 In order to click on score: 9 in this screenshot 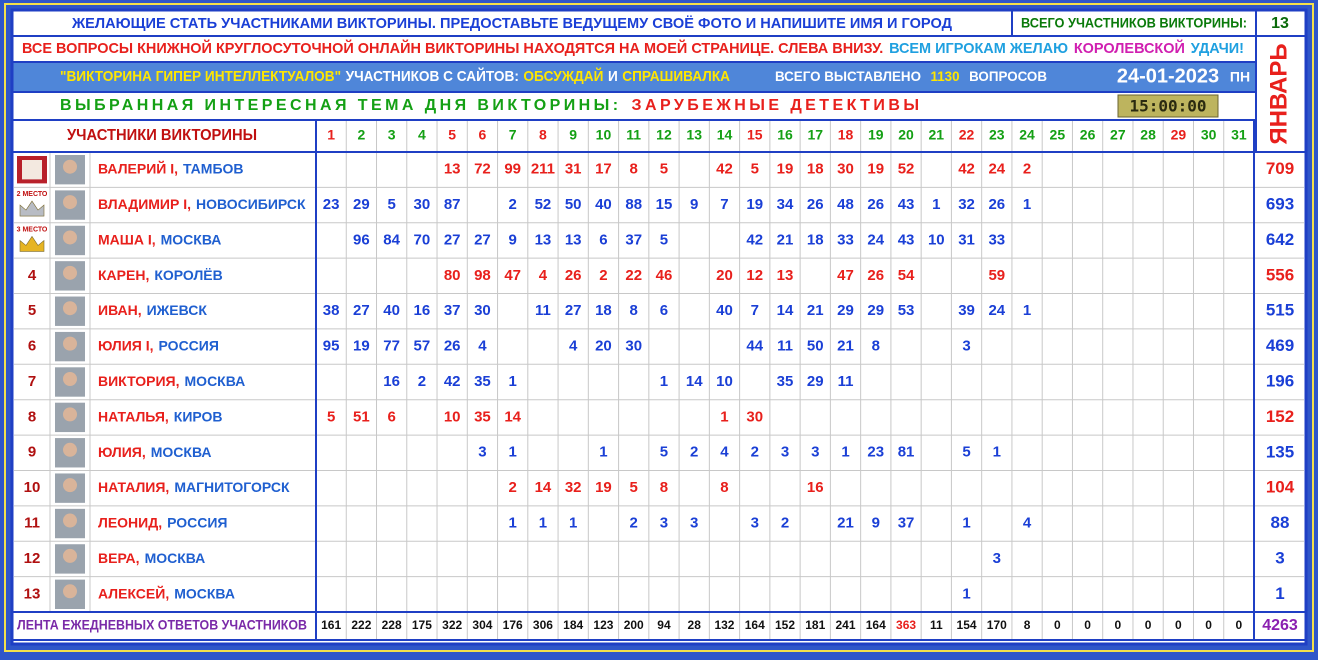, I will do `click(876, 523)`.